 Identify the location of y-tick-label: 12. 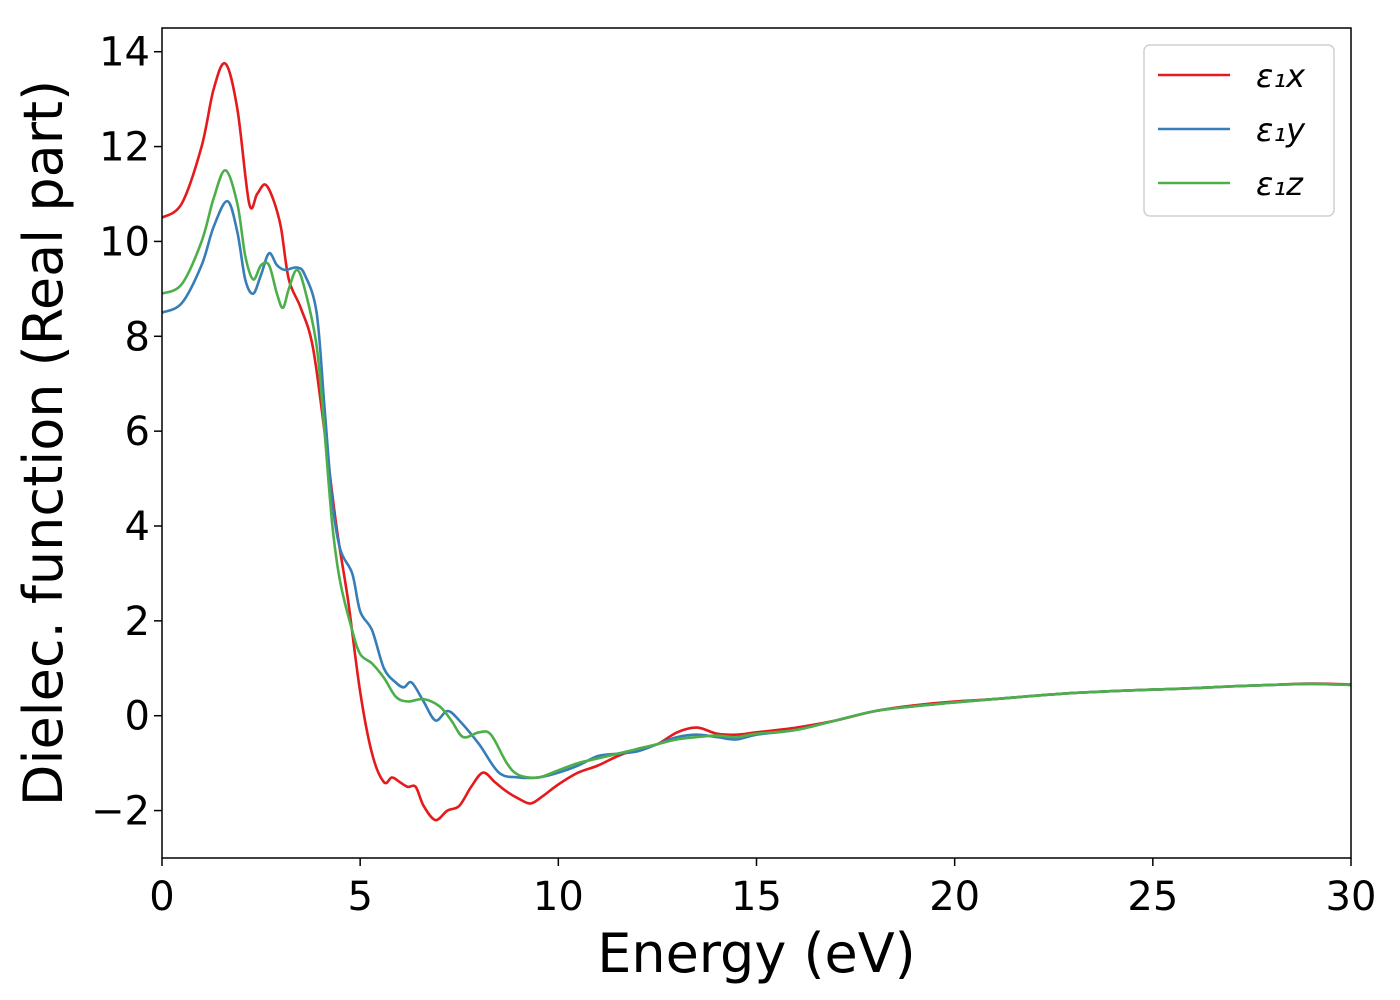
(124, 148).